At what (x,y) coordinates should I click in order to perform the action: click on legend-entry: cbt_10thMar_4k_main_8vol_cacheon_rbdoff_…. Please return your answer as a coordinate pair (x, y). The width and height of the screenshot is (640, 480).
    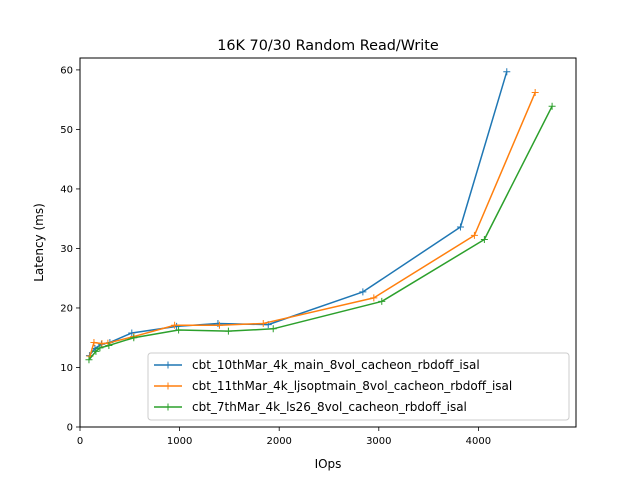
    Looking at the image, I should click on (317, 365).